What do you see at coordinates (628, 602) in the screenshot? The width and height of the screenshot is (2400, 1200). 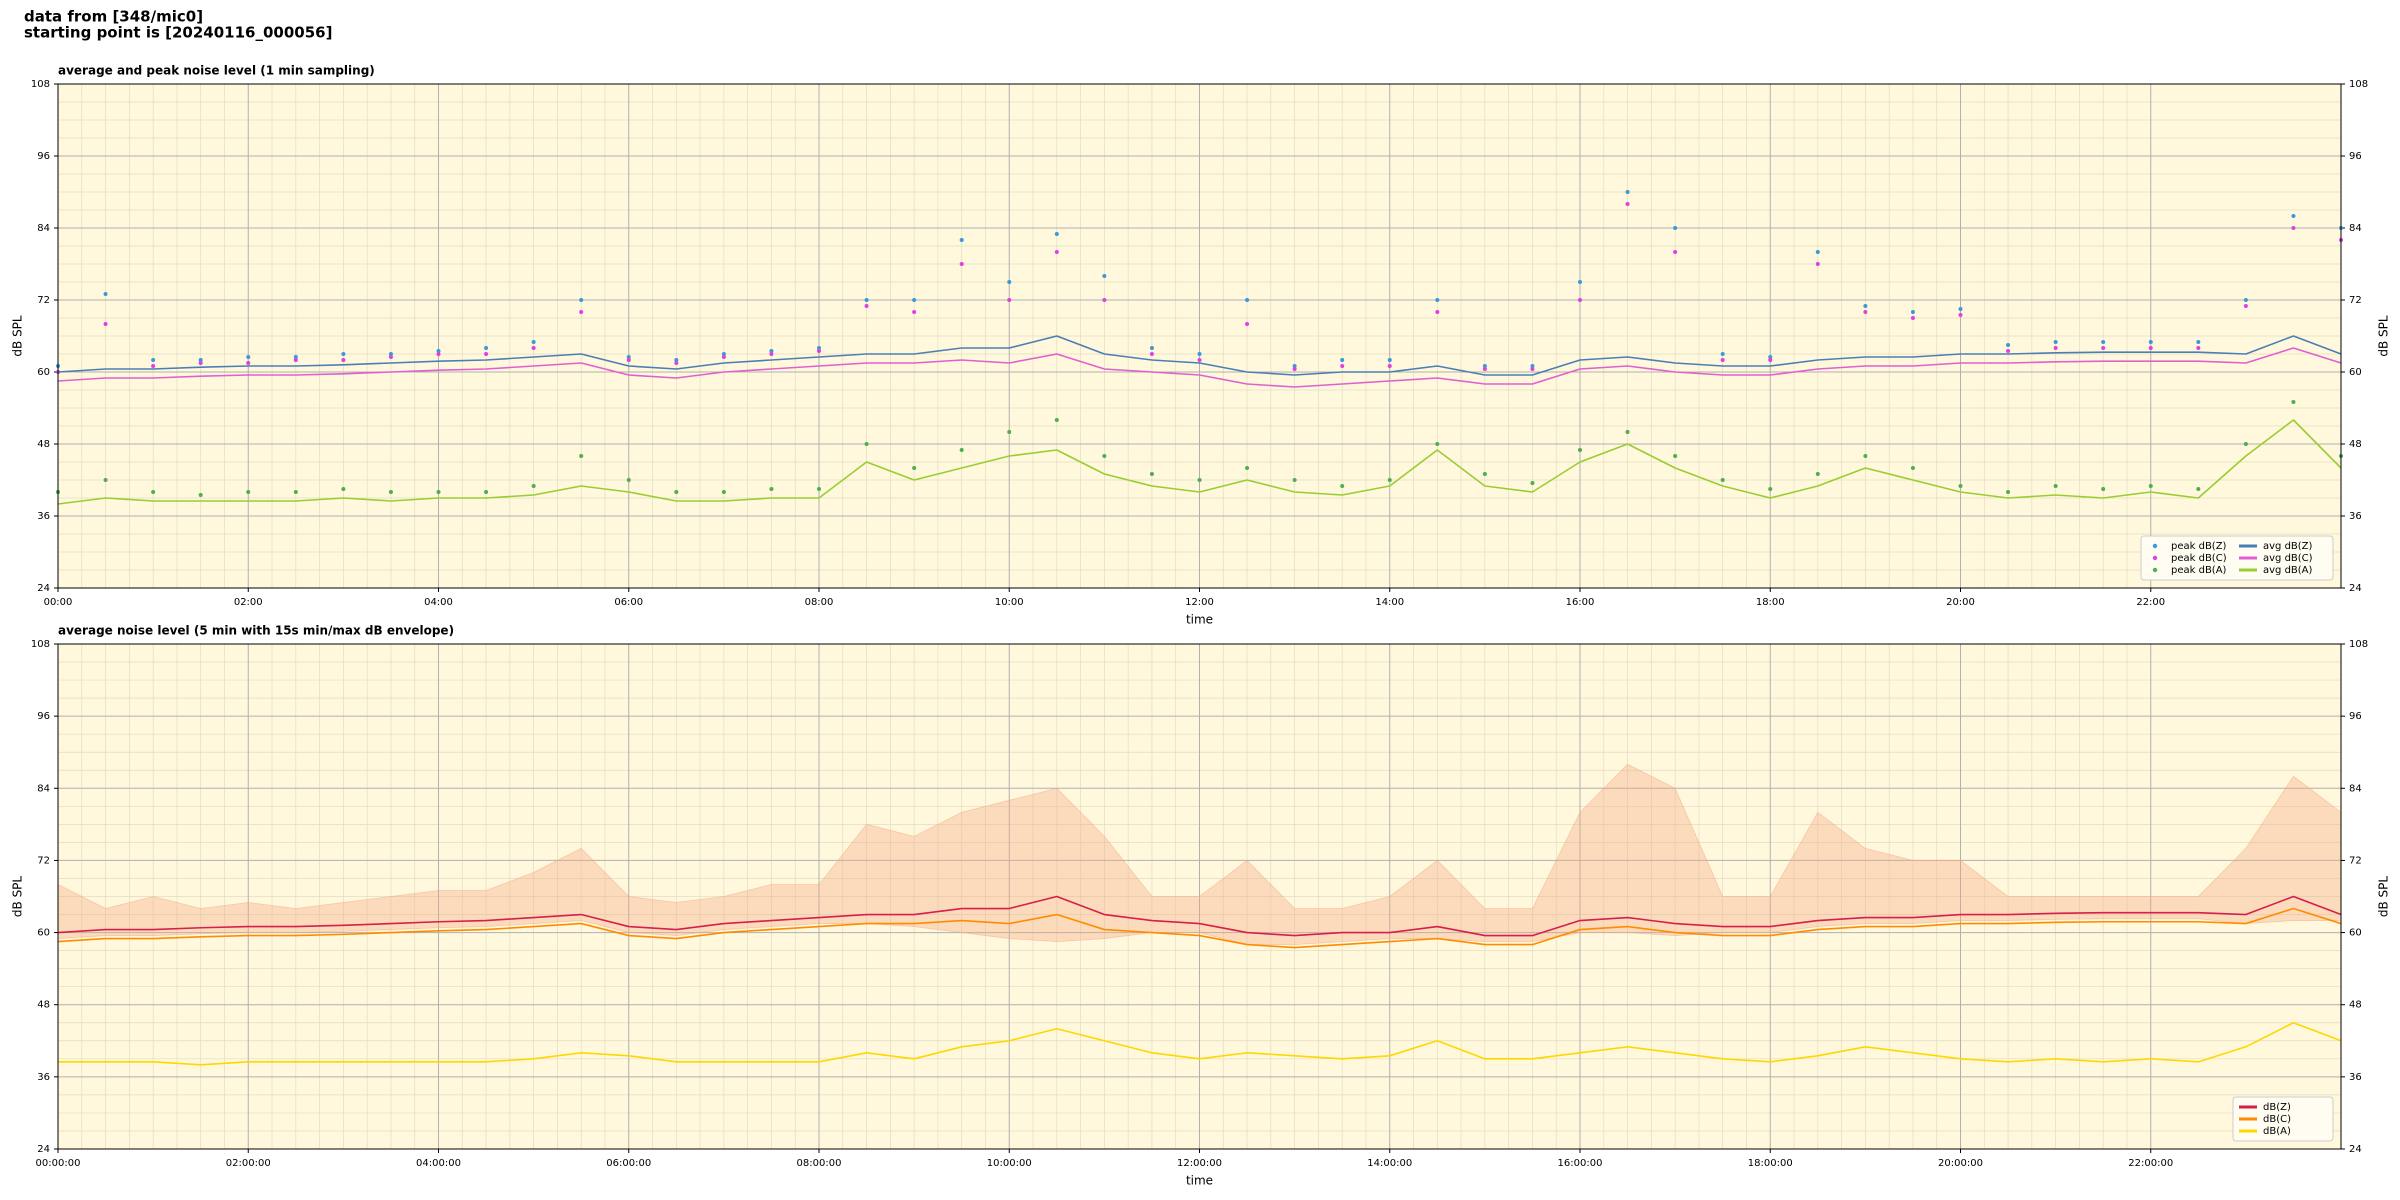 I see `x-tick-label: 06:00` at bounding box center [628, 602].